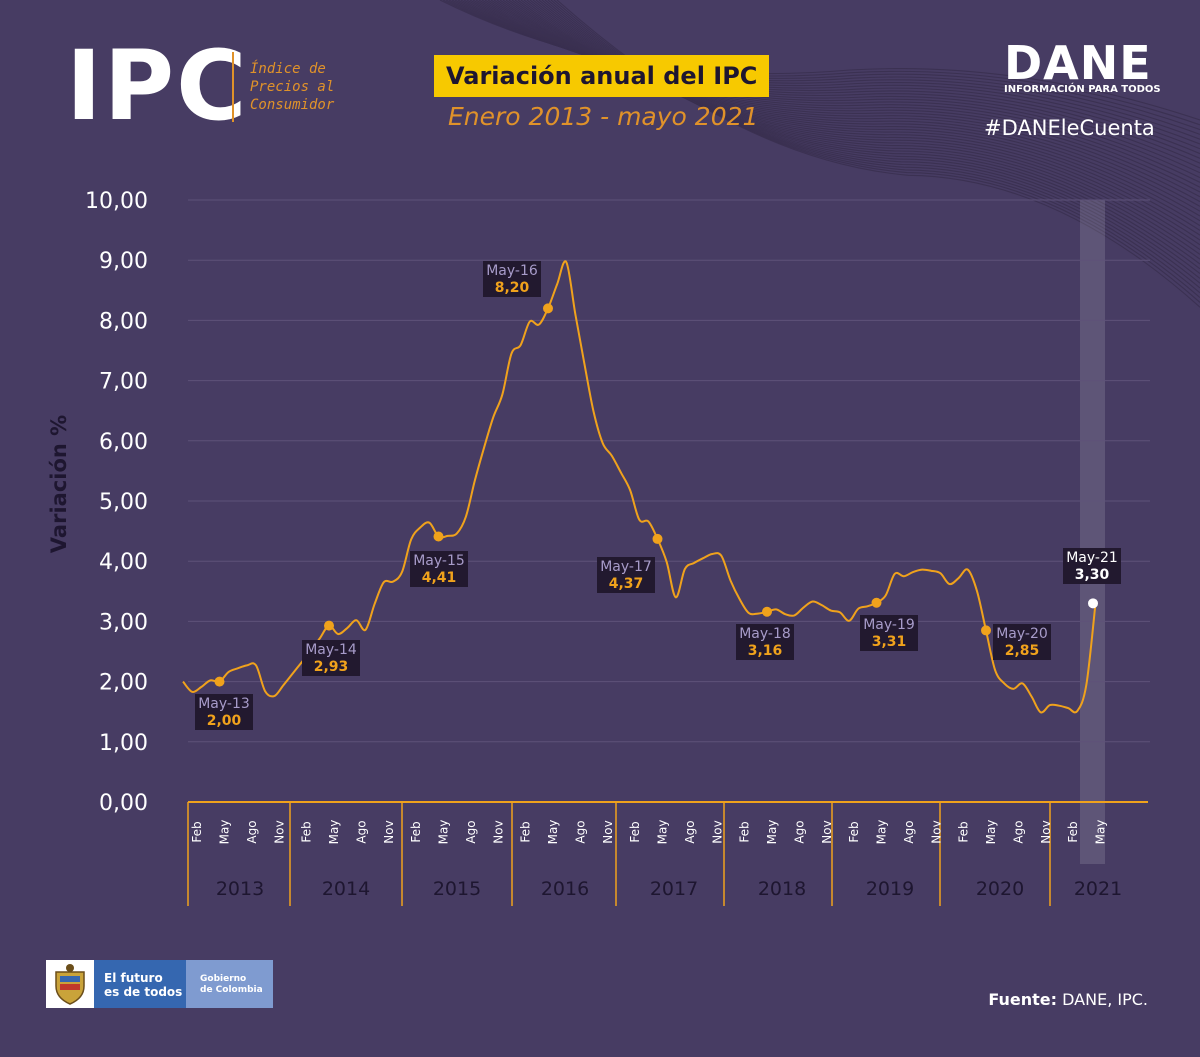  Describe the element at coordinates (765, 651) in the screenshot. I see `annotation-value: 3,16` at that location.